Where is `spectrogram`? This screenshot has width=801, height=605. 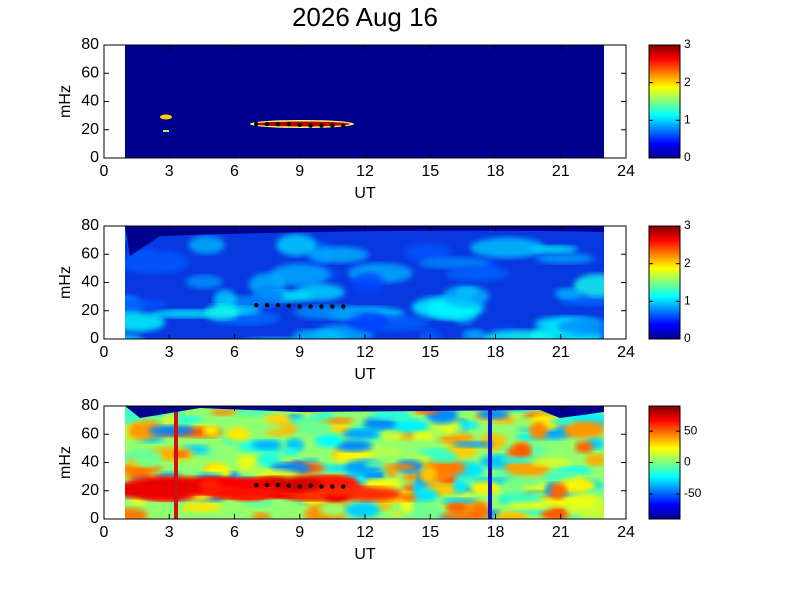 spectrogram is located at coordinates (364, 462).